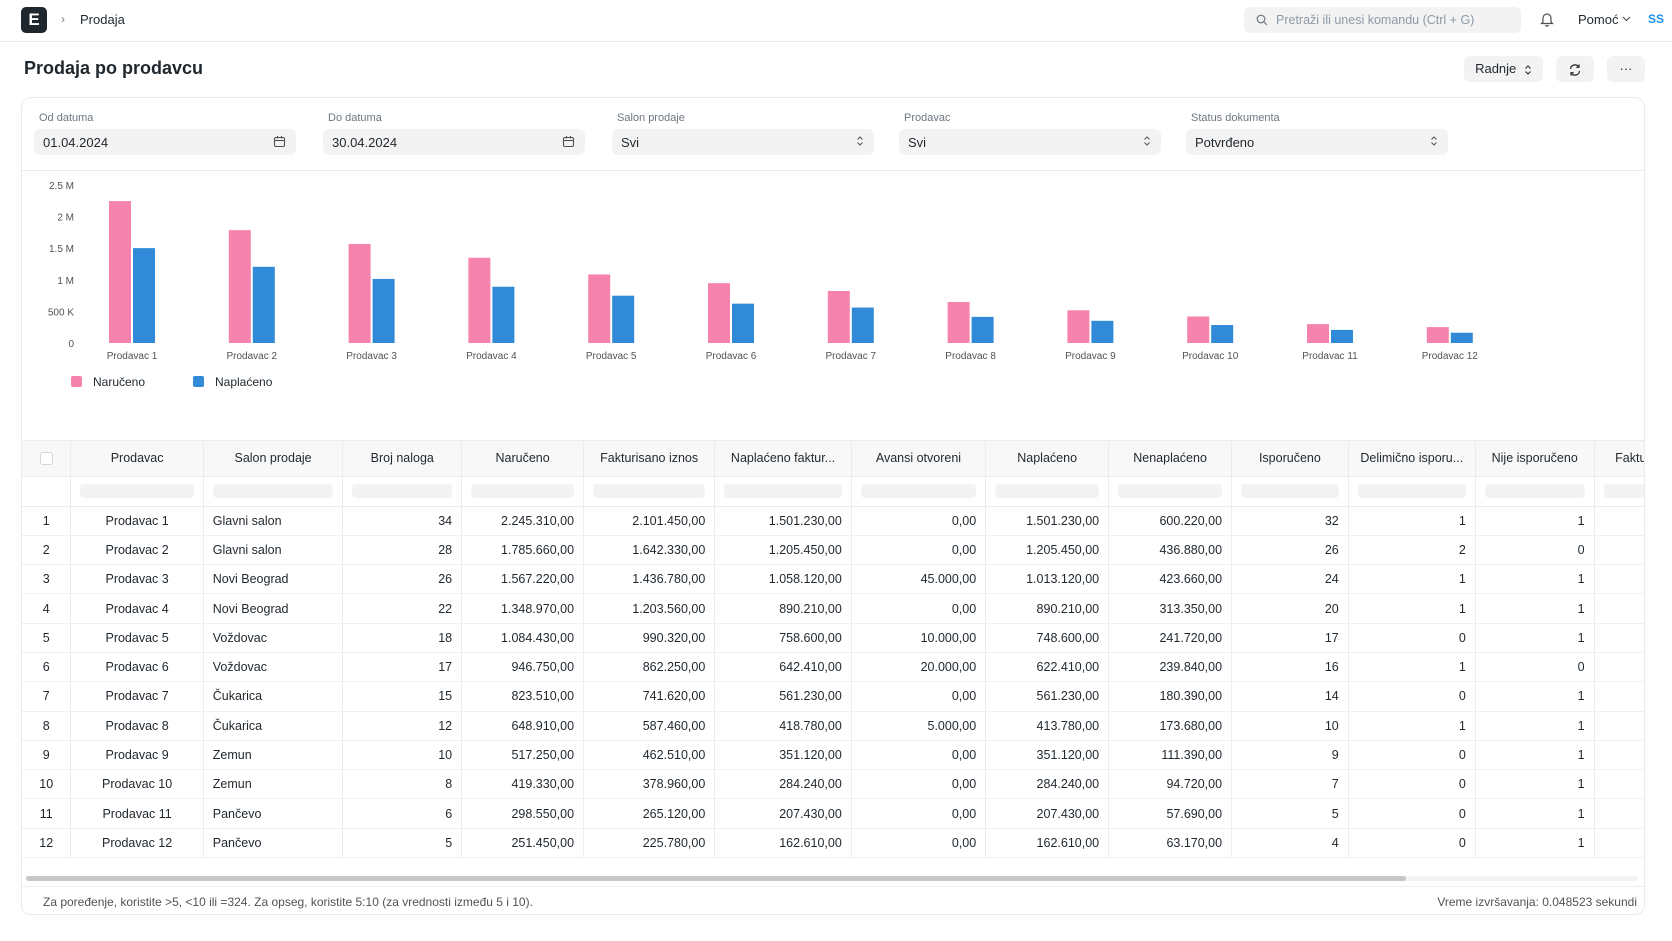 This screenshot has height=941, width=1672. What do you see at coordinates (1047, 459) in the screenshot?
I see `column-header: Naplaćeno` at bounding box center [1047, 459].